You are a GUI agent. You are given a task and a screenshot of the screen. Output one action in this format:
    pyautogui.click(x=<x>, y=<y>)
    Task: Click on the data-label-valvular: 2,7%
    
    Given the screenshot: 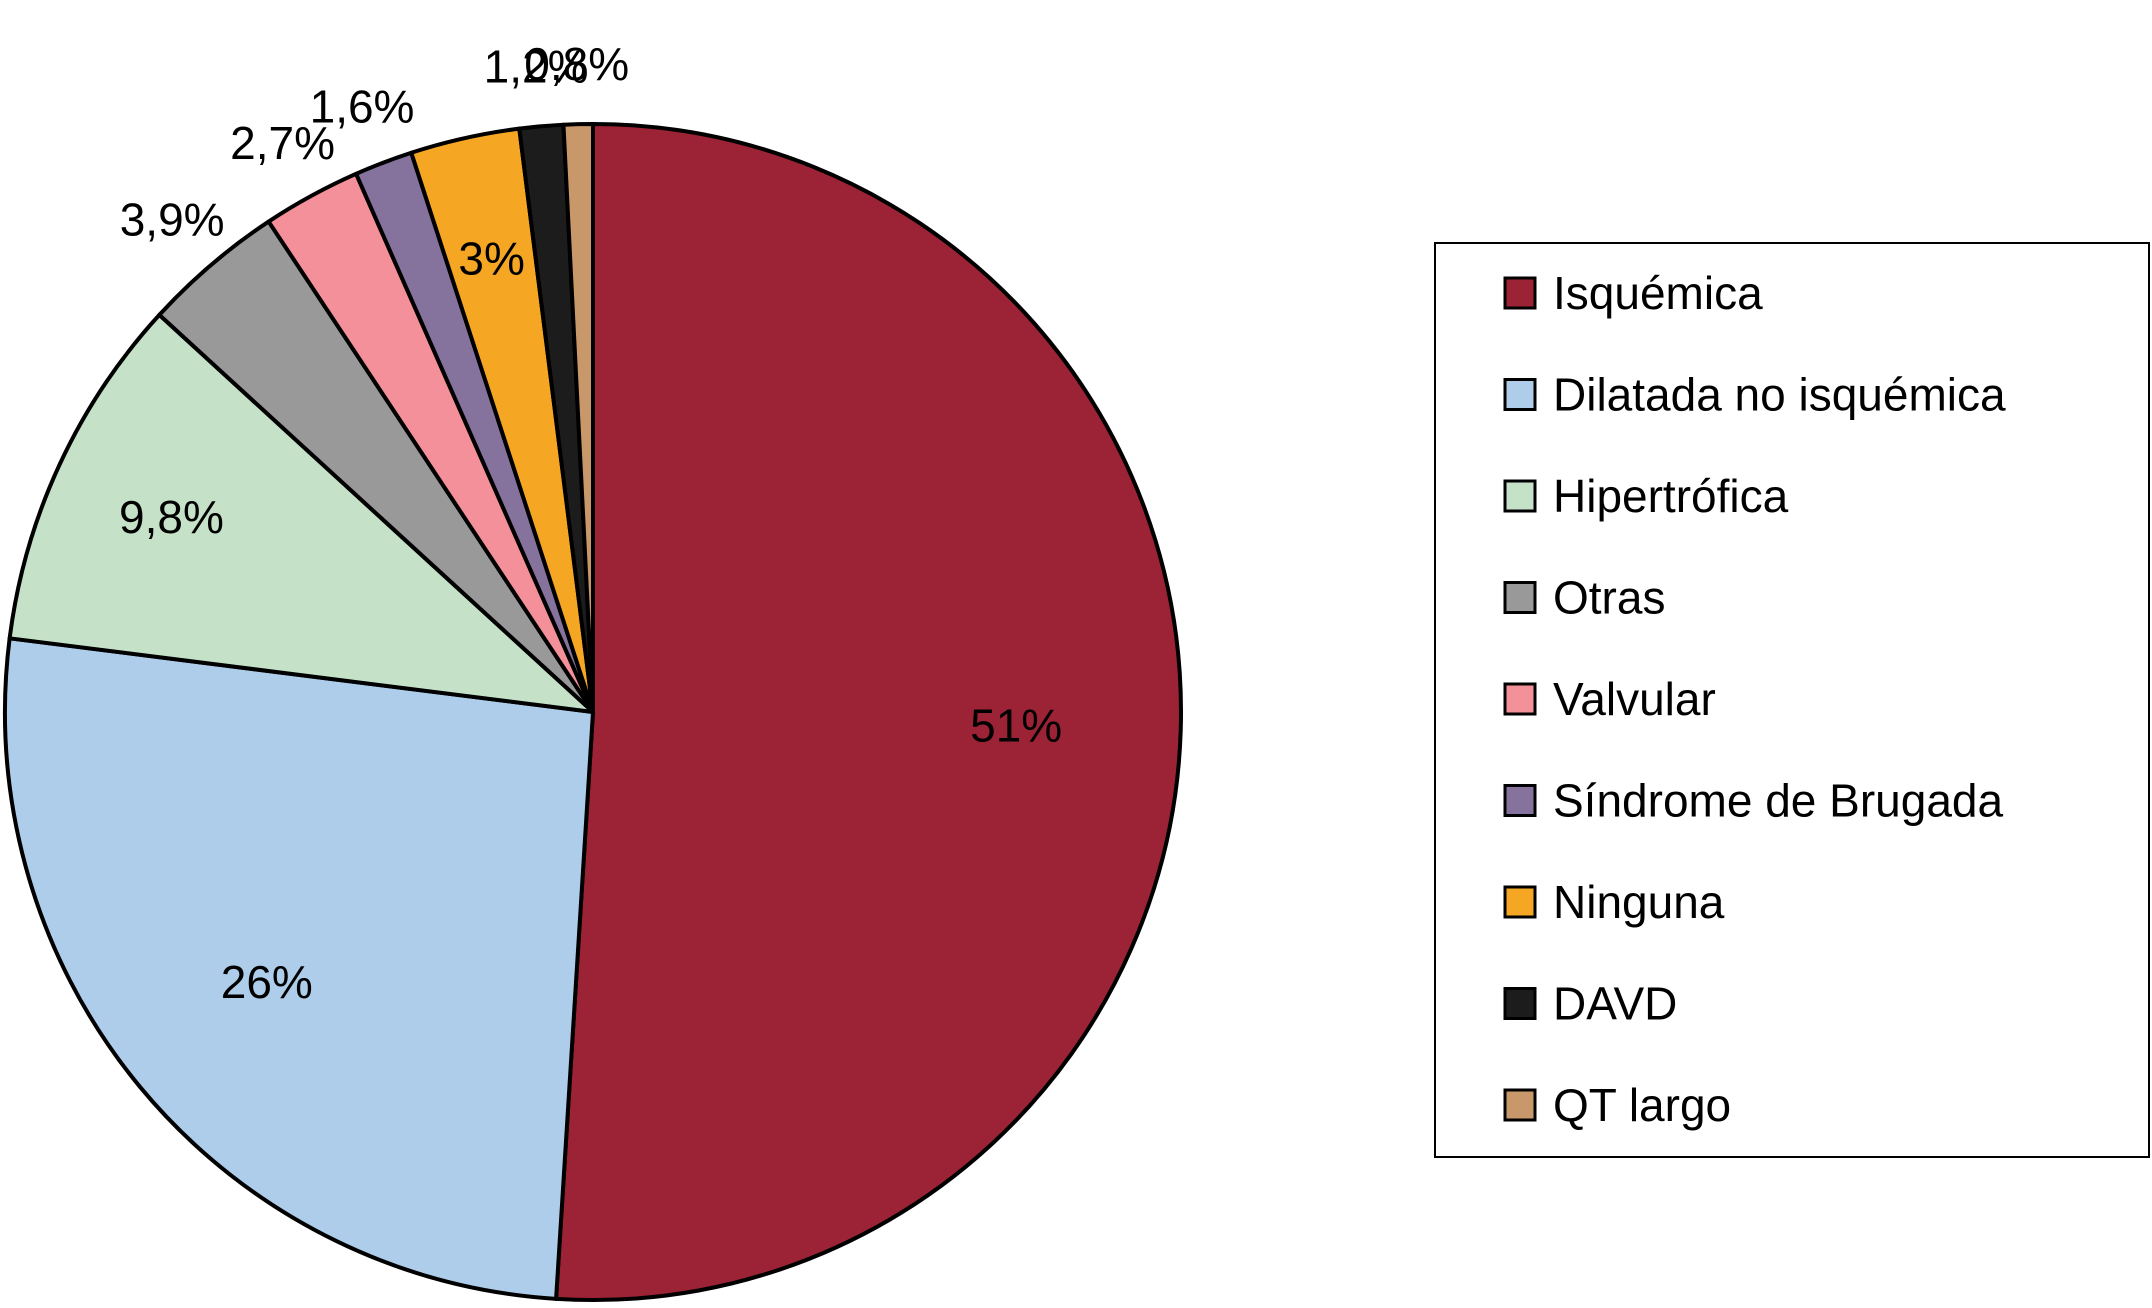 What is the action you would take?
    pyautogui.click(x=282, y=143)
    